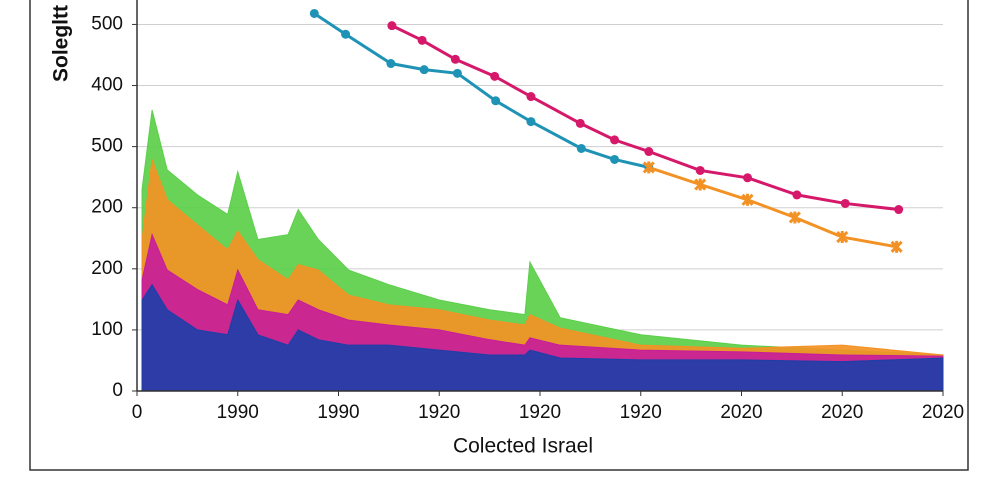 The image size is (1000, 500). What do you see at coordinates (107, 329) in the screenshot?
I see `y-tick-label: 100` at bounding box center [107, 329].